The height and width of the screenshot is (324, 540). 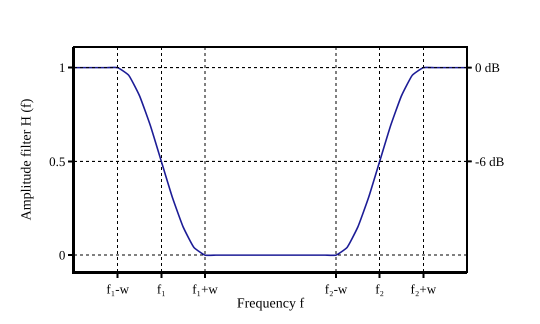 What do you see at coordinates (62, 255) in the screenshot?
I see `y-tick-label: 0` at bounding box center [62, 255].